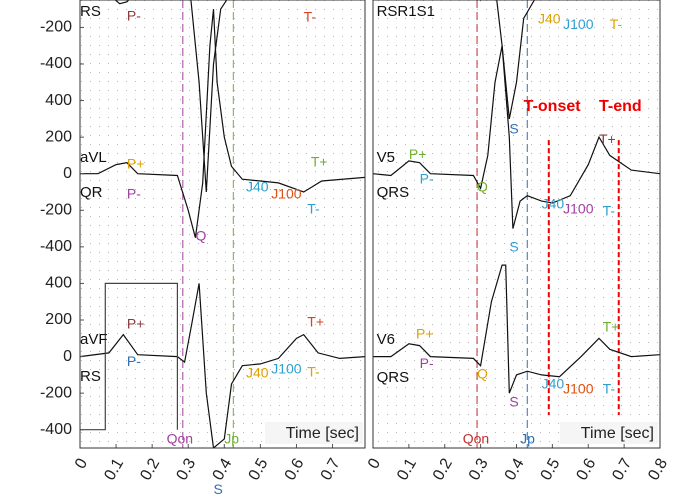  Describe the element at coordinates (620, 106) in the screenshot. I see `annotation: T-end` at that location.